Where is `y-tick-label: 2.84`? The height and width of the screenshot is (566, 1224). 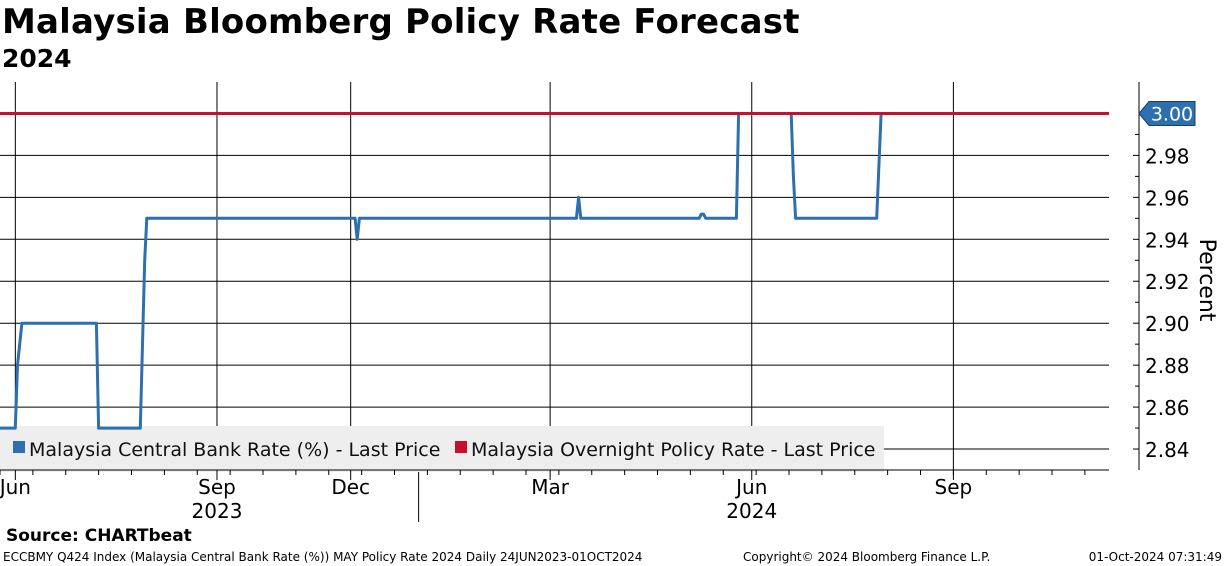
y-tick-label: 2.84 is located at coordinates (1167, 450).